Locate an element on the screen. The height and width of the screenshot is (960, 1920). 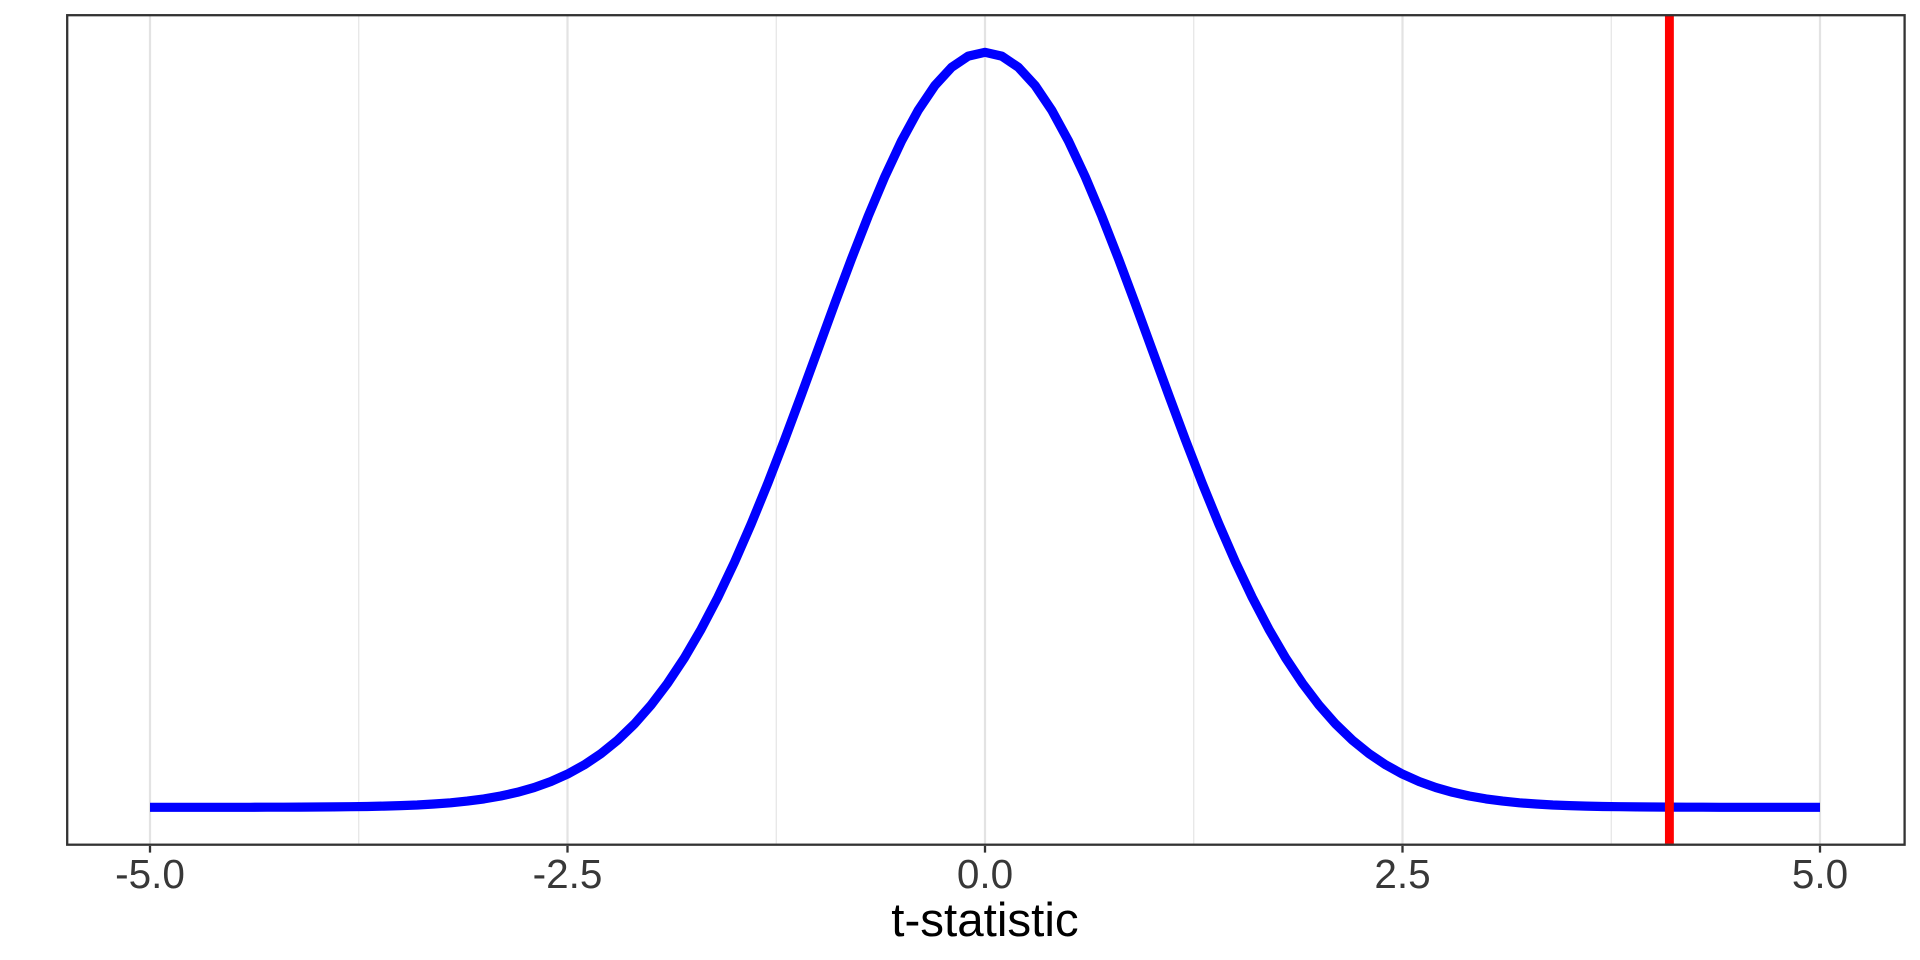
svg-text: 0.0 is located at coordinates (985, 874).